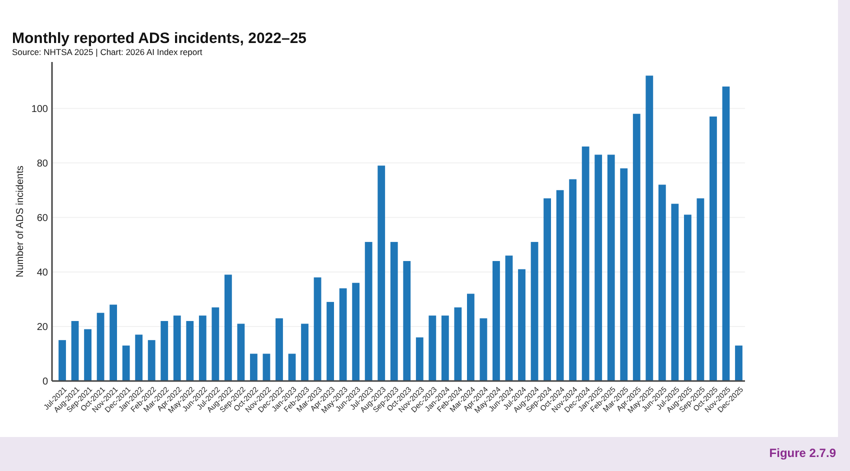 The image size is (850, 471). What do you see at coordinates (802, 453) in the screenshot?
I see `caption: Figure 2.7.9` at bounding box center [802, 453].